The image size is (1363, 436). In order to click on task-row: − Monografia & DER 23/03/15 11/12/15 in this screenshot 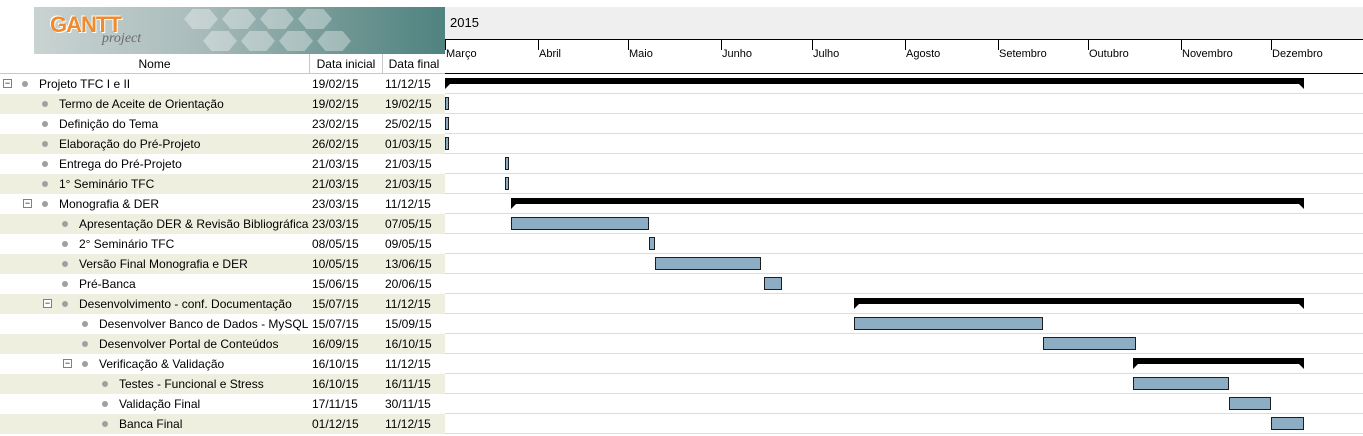, I will do `click(222, 204)`.